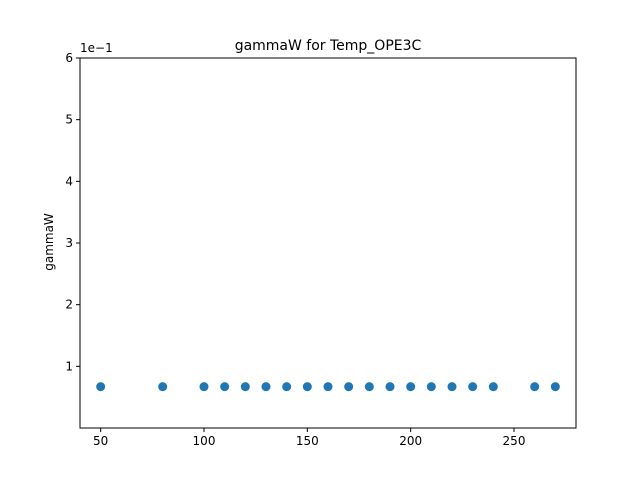  Describe the element at coordinates (69, 366) in the screenshot. I see `y-tick-label: 1` at that location.